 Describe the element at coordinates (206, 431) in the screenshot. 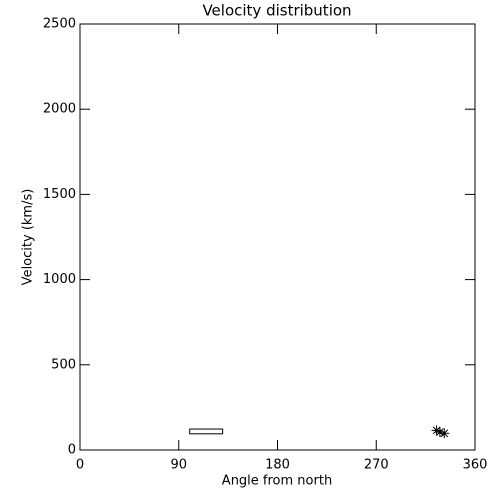

I see `region-box` at that location.